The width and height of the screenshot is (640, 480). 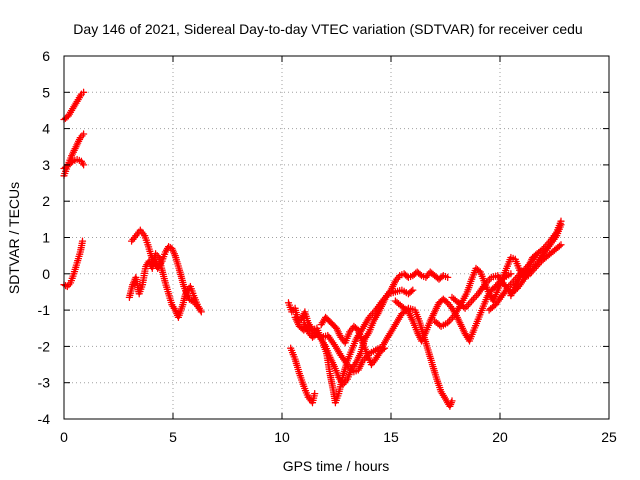 What do you see at coordinates (46, 92) in the screenshot?
I see `y-tick-label-9: 5` at bounding box center [46, 92].